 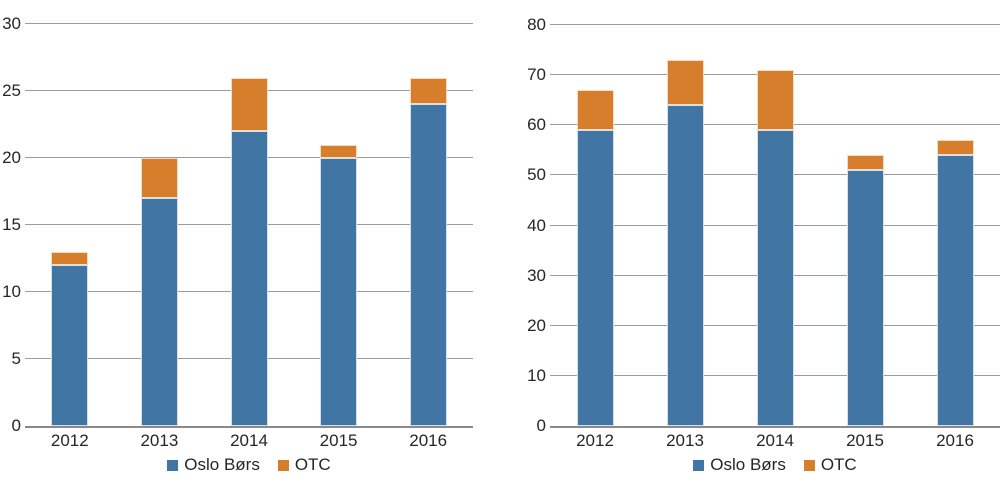 I want to click on y-axis-tick-label: 25, so click(x=11, y=90).